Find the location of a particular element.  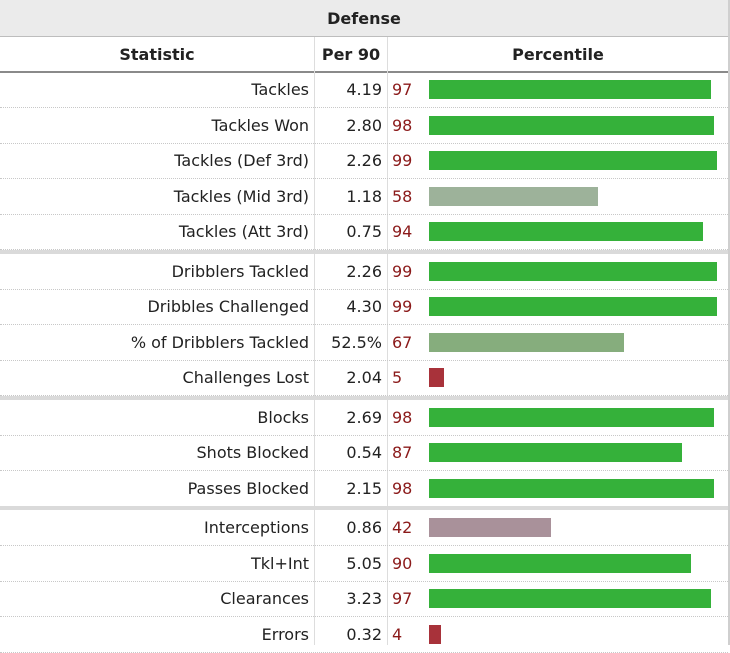

table-row: Clearances 3.23 97 is located at coordinates (364, 599).